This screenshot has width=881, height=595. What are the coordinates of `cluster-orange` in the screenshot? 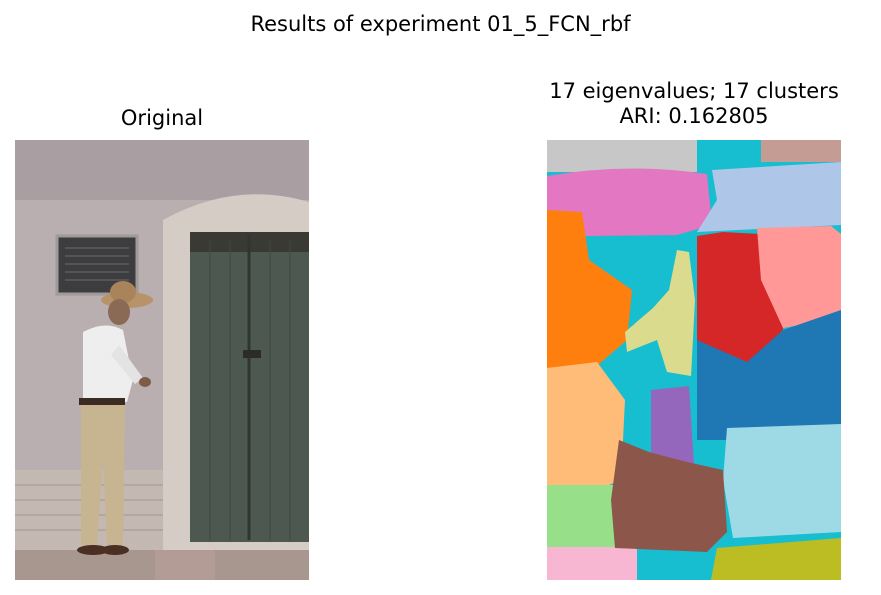 It's located at (589, 297).